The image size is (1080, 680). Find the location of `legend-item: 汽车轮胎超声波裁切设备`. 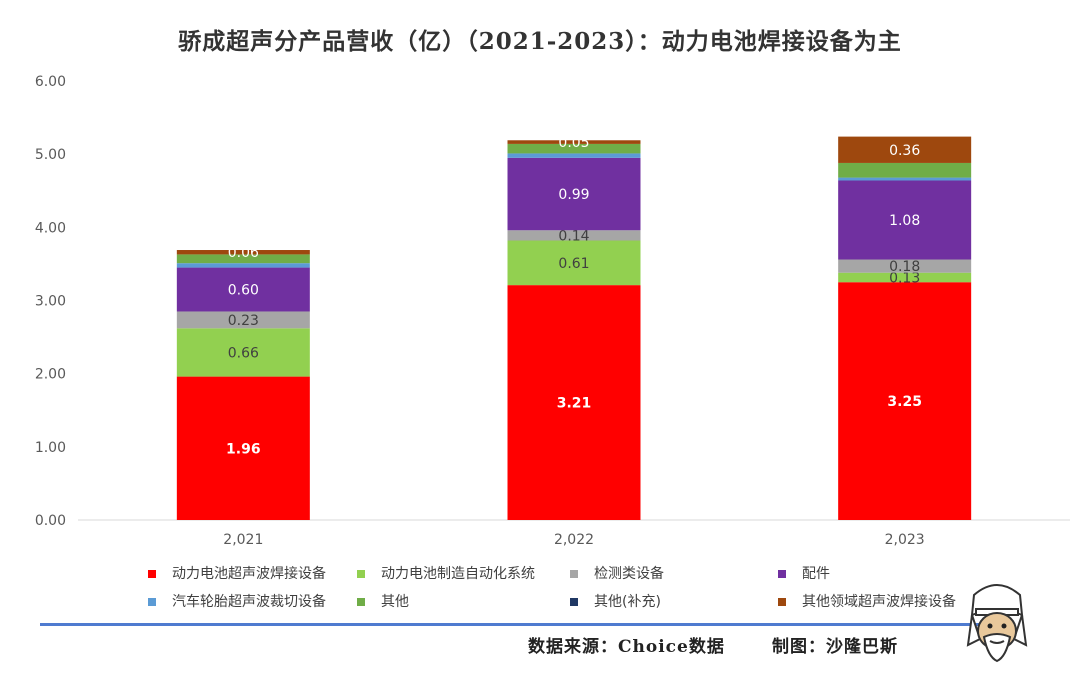

legend-item: 汽车轮胎超声波裁切设备 is located at coordinates (237, 601).